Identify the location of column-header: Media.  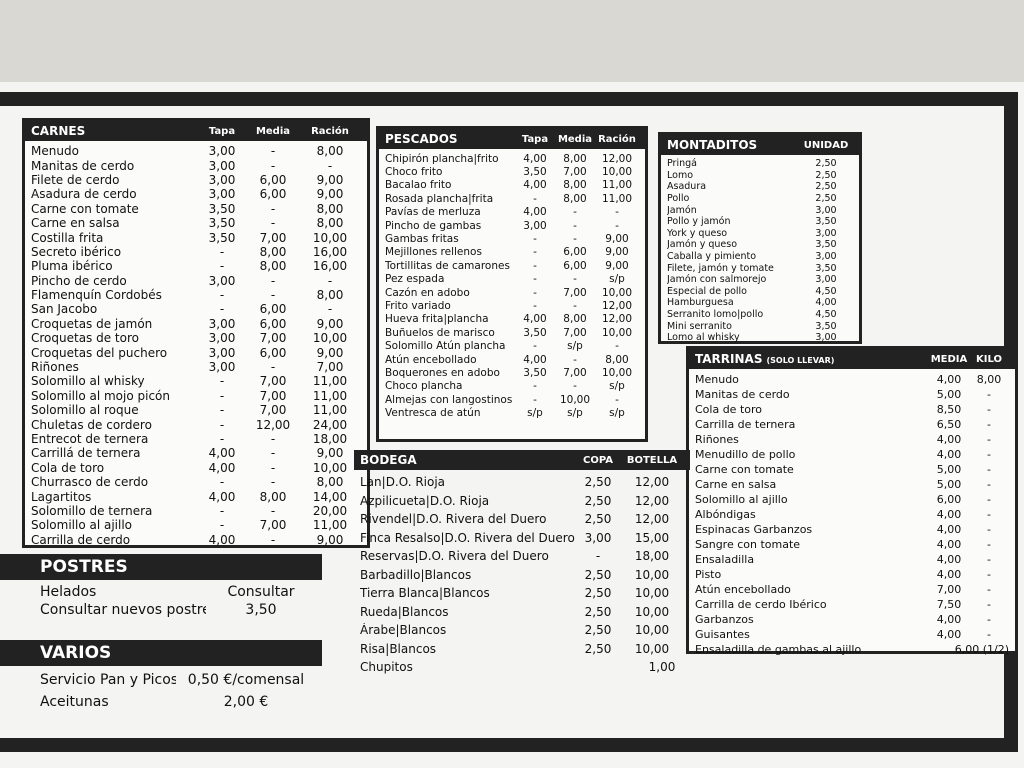
(575, 139).